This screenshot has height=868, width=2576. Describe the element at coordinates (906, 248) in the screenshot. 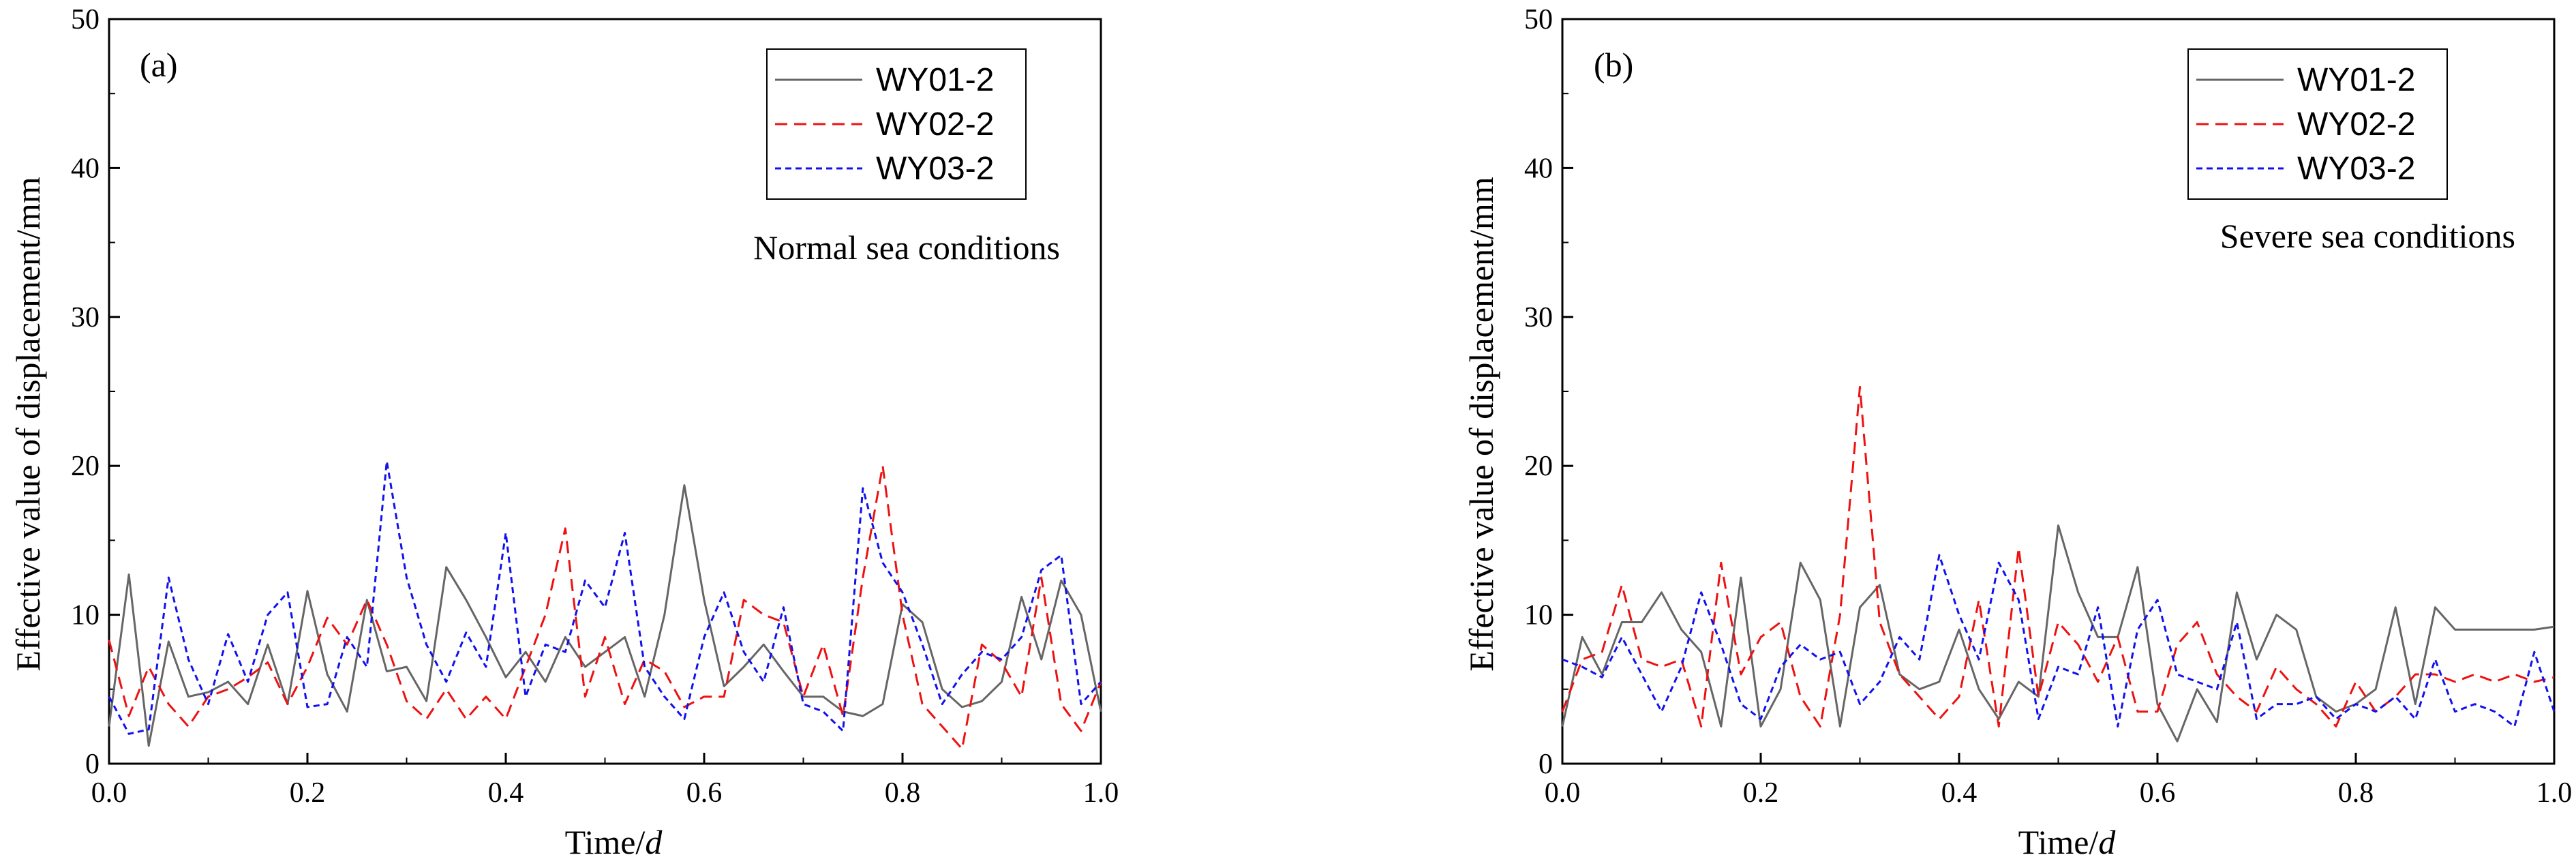

I see `sea-condition-annotation: Normal sea conditions` at that location.